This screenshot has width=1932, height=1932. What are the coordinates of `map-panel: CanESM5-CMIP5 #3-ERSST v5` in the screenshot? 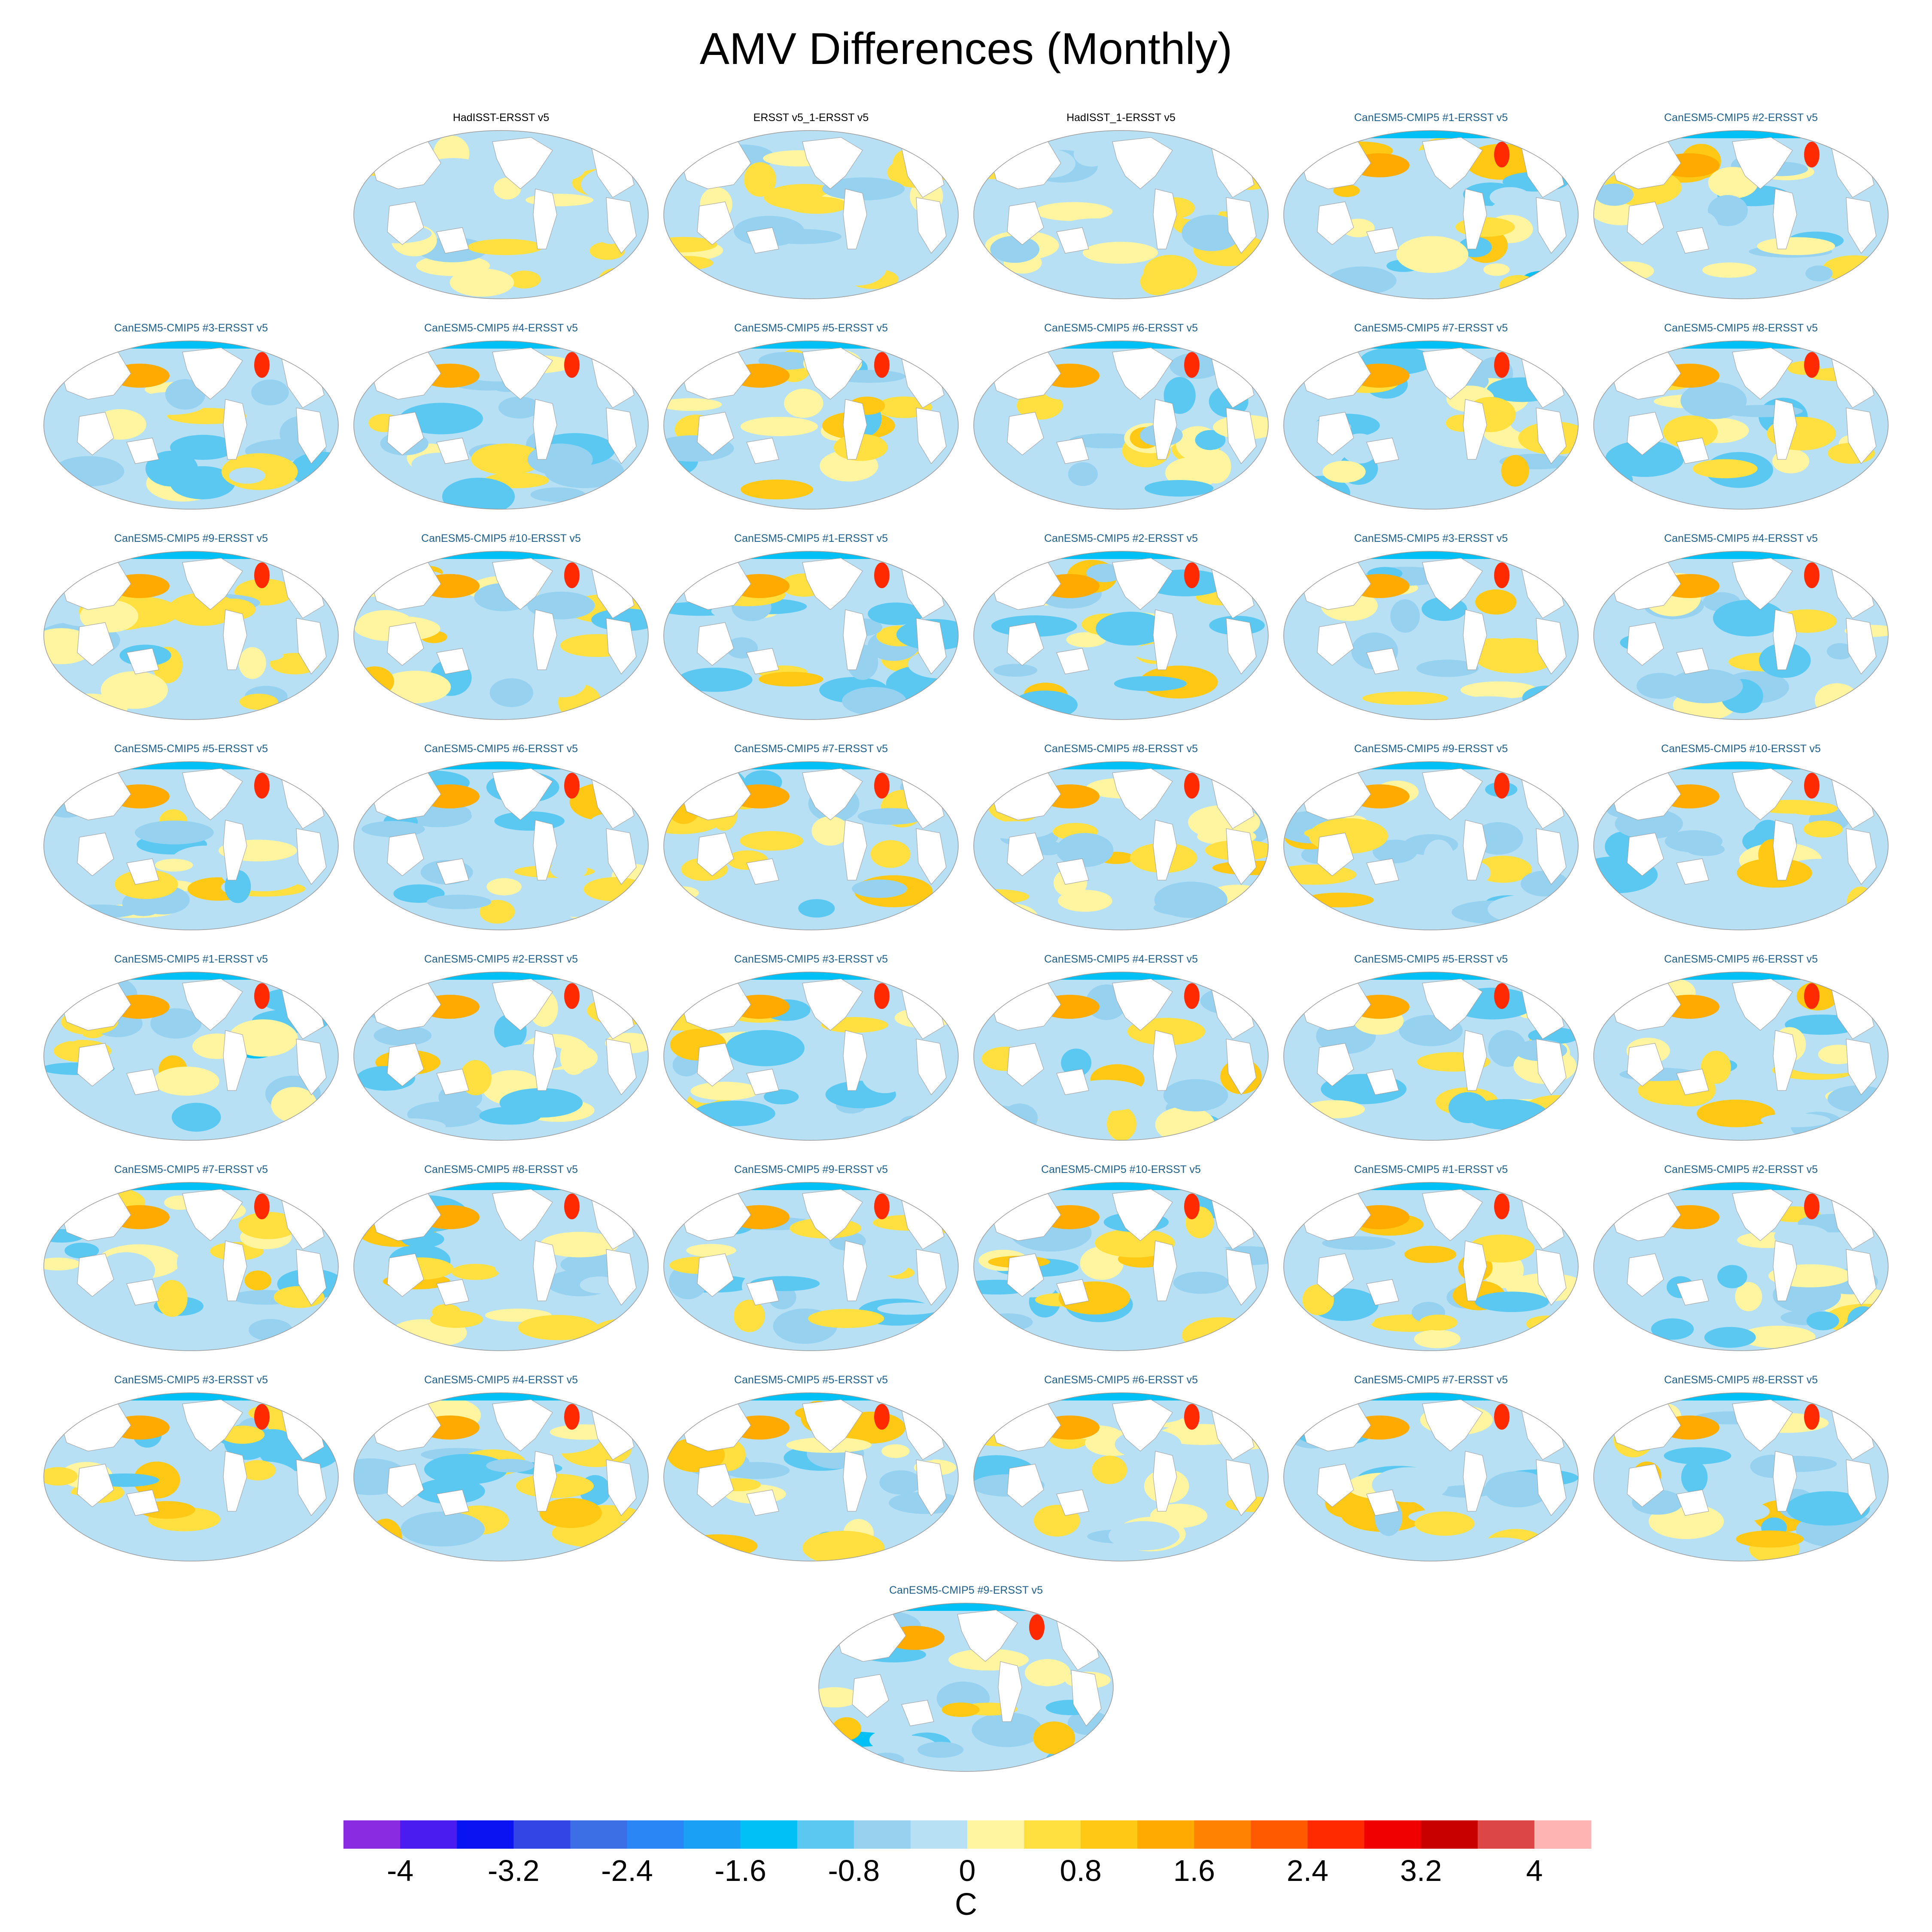 It's located at (811, 1061).